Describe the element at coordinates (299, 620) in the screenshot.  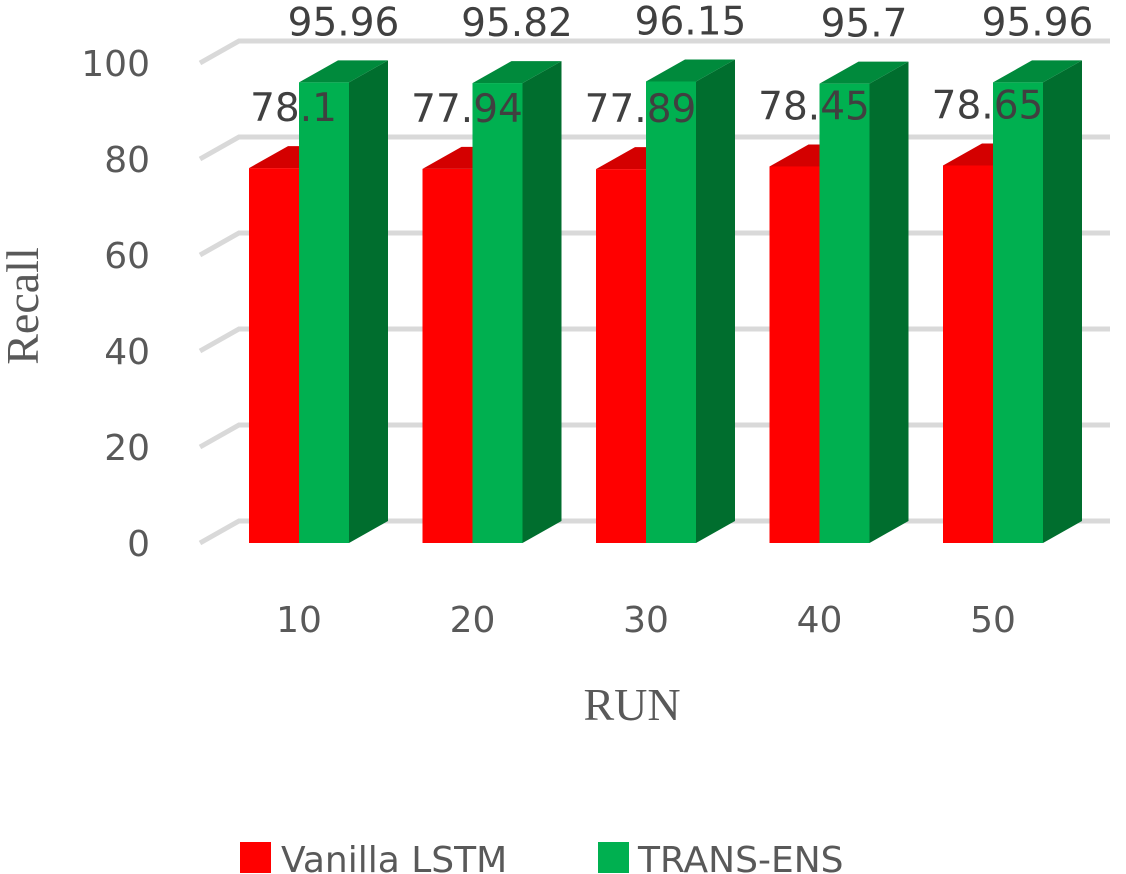
I see `x-tick-10: 10` at that location.